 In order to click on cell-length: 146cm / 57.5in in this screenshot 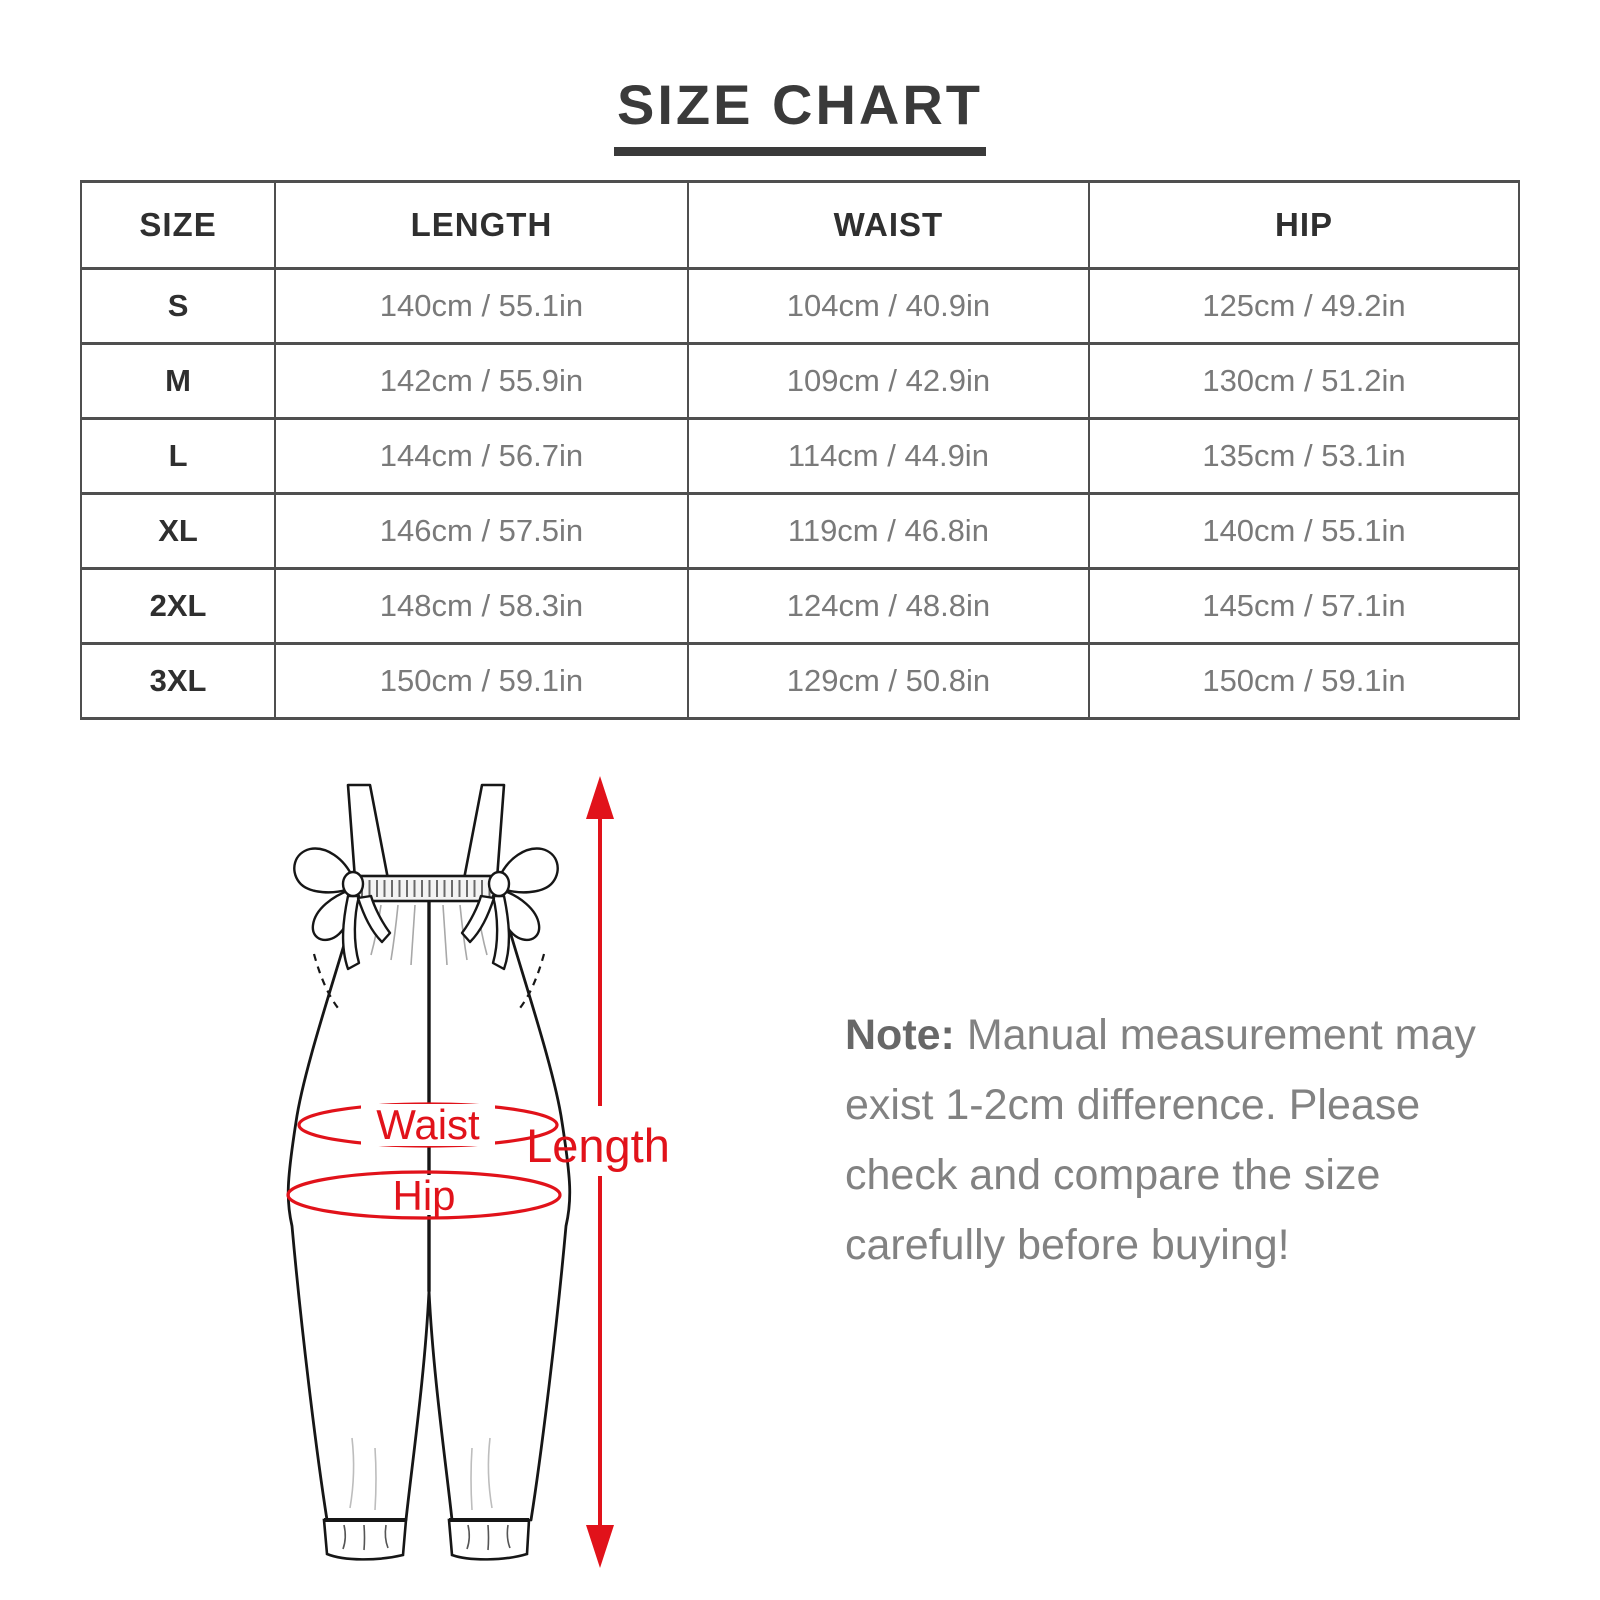, I will do `click(481, 531)`.